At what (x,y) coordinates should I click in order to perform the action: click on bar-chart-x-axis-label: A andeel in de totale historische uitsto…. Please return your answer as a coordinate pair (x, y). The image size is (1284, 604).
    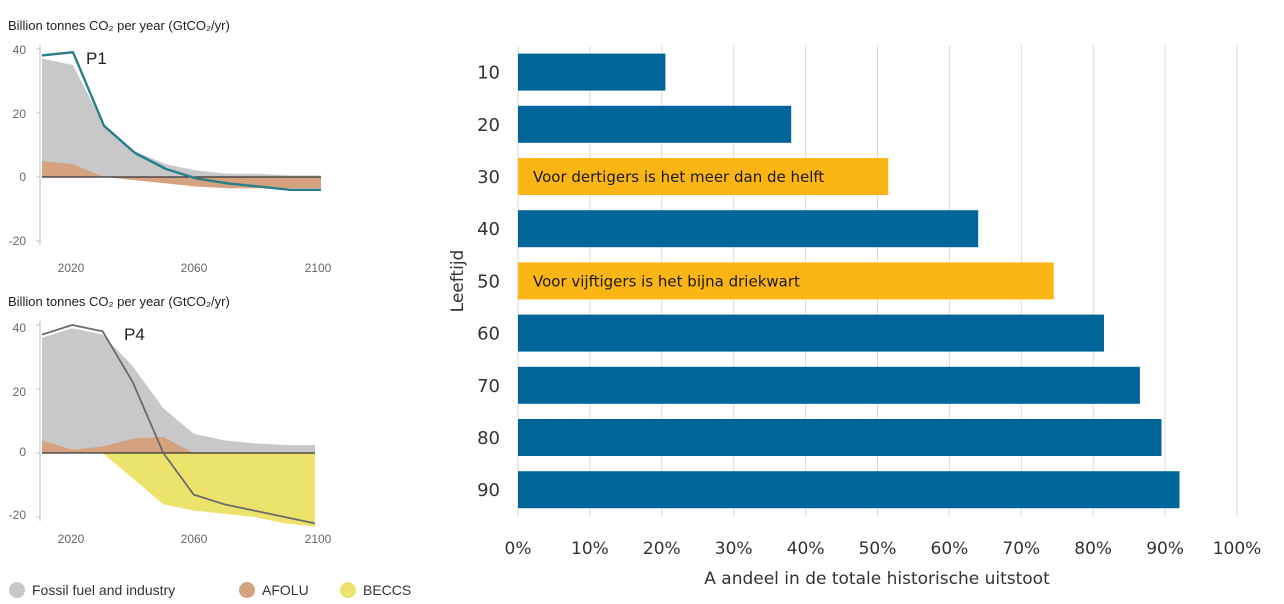
    Looking at the image, I should click on (877, 579).